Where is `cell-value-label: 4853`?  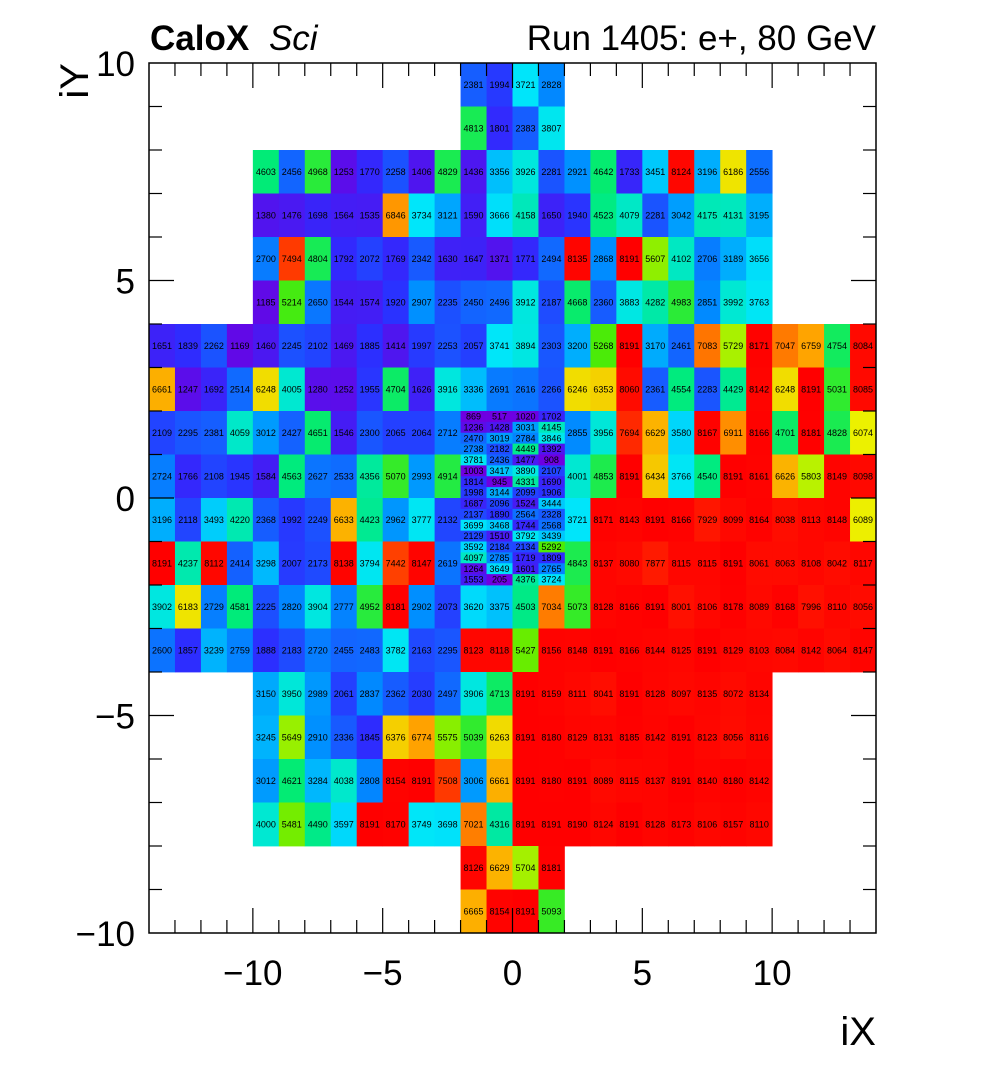
cell-value-label: 4853 is located at coordinates (603, 476).